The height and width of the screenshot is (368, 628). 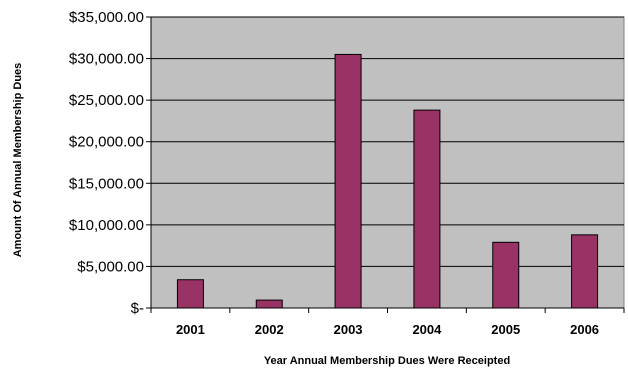 I want to click on y-axis-label: Amount Of Annual Membership Dues, so click(x=18, y=160).